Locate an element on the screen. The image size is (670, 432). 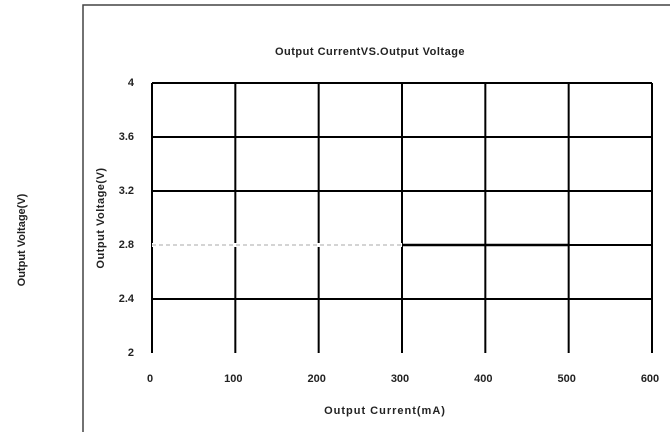
y-tick-label: 4 is located at coordinates (131, 83).